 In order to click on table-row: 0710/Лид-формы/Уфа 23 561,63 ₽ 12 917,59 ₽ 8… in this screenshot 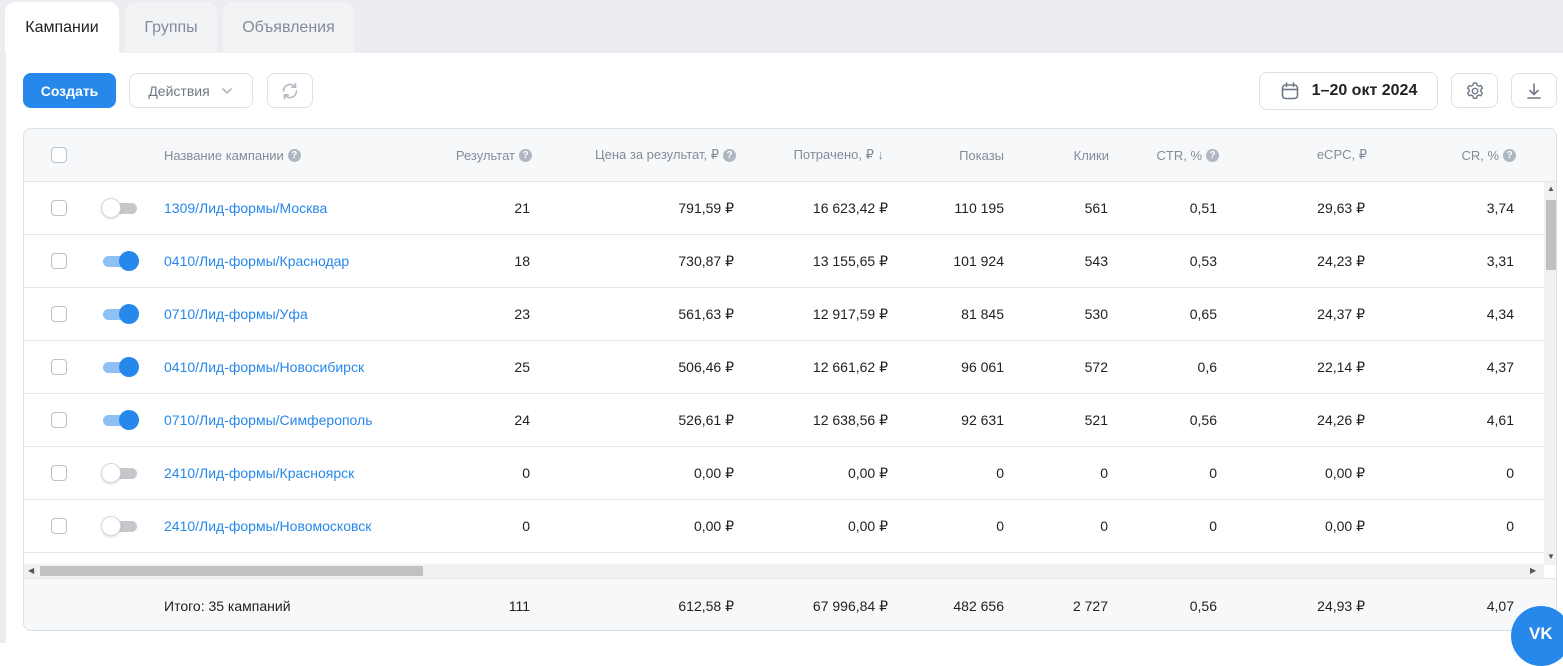, I will do `click(784, 314)`.